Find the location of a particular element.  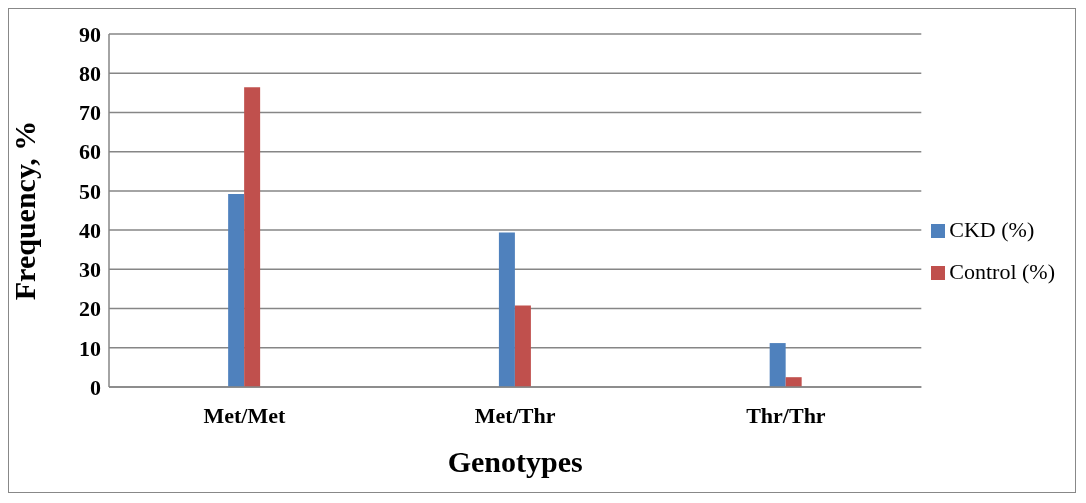

x-tick-label: Met/Met is located at coordinates (244, 415).